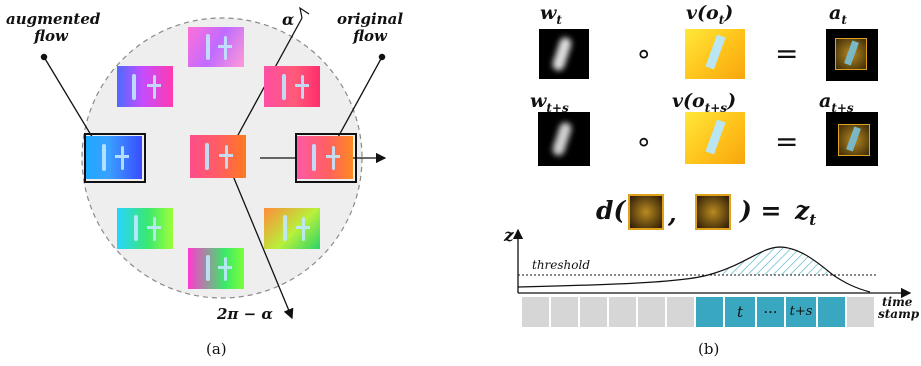 The height and width of the screenshot is (366, 921). I want to click on augmented-flow-label: augmented flow, so click(53, 27).